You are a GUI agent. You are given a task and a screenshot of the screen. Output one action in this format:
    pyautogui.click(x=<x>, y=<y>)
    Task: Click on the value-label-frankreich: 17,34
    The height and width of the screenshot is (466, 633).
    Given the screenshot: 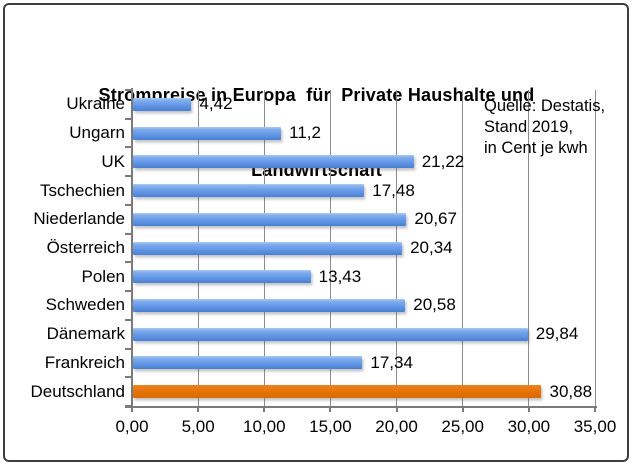 What is the action you would take?
    pyautogui.click(x=391, y=362)
    